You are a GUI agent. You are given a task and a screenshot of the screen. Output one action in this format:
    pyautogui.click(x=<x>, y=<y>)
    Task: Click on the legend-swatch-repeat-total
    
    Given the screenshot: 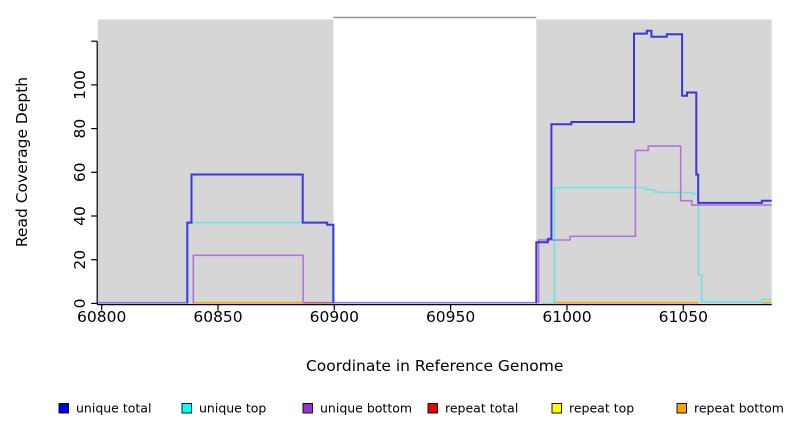 What is the action you would take?
    pyautogui.click(x=432, y=408)
    